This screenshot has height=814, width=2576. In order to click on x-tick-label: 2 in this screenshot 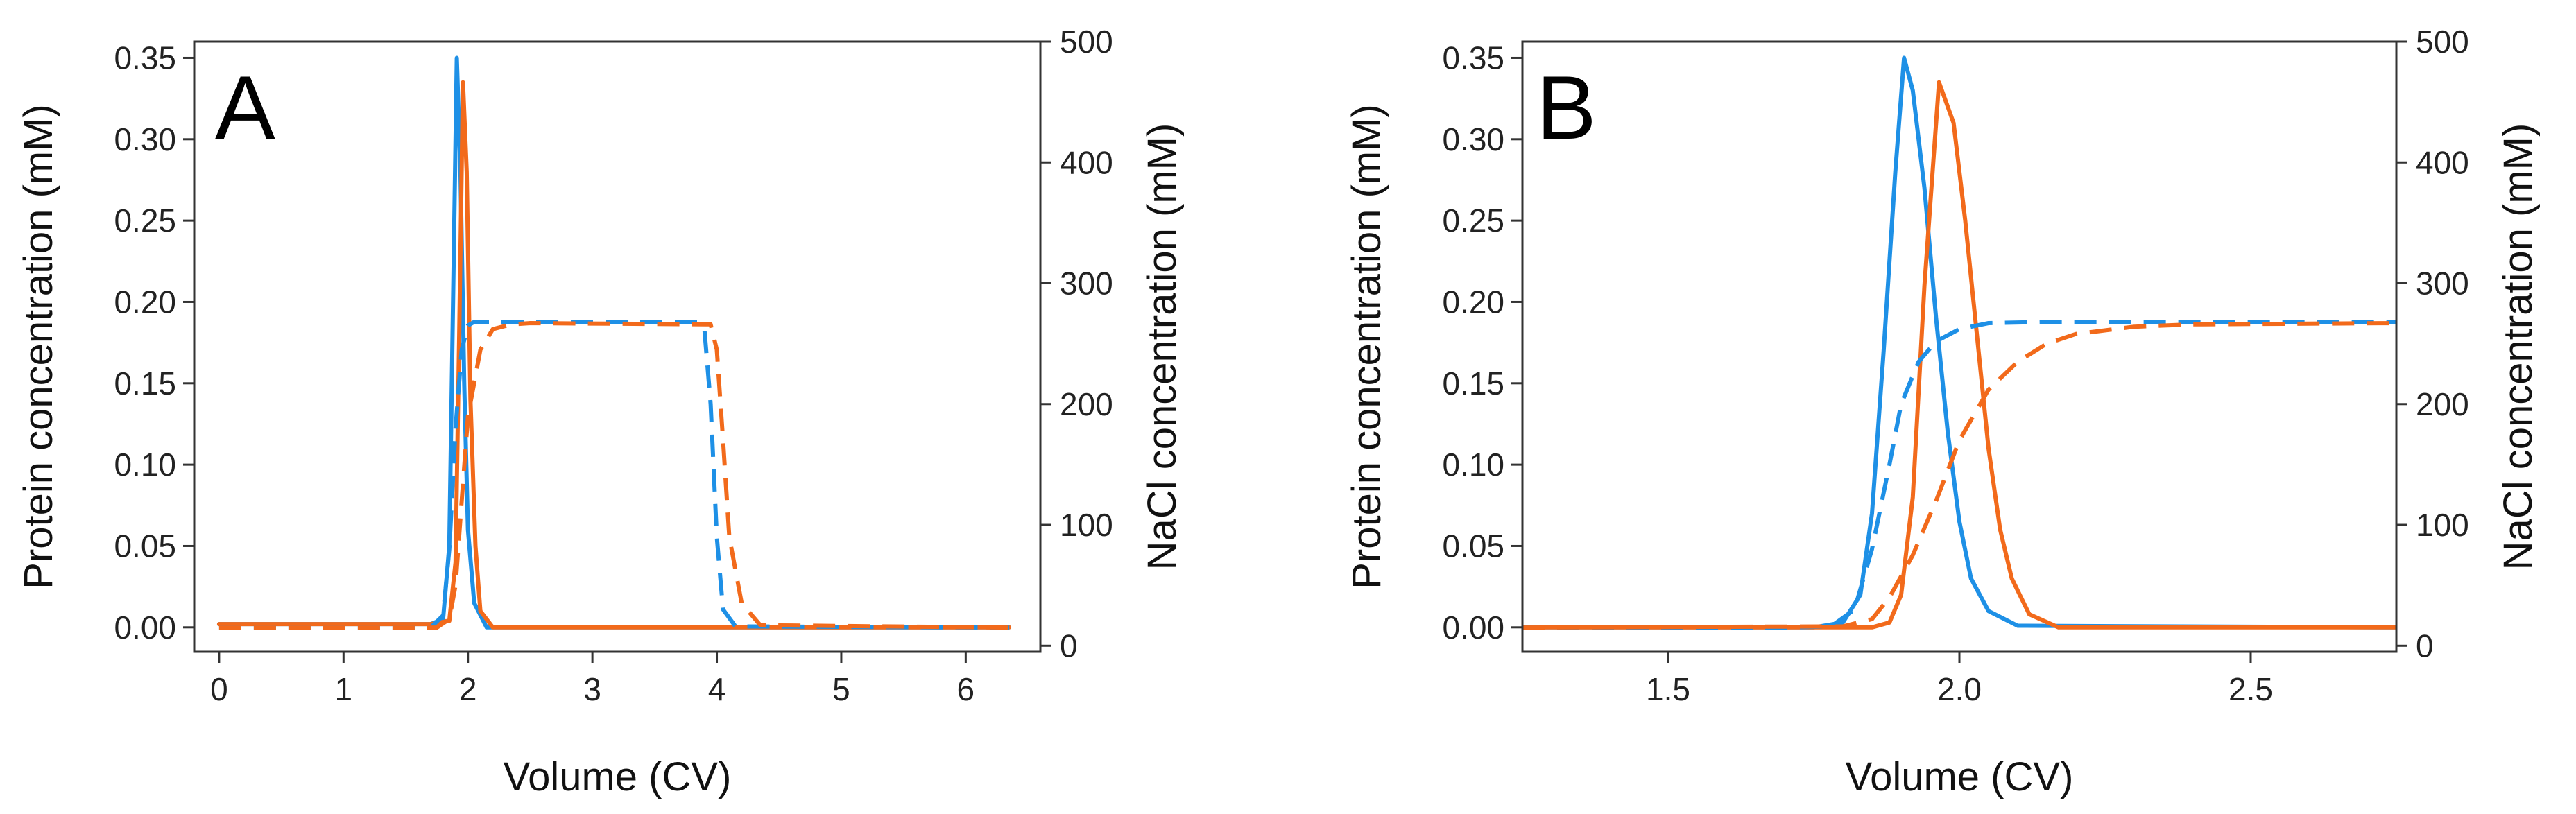, I will do `click(468, 689)`.